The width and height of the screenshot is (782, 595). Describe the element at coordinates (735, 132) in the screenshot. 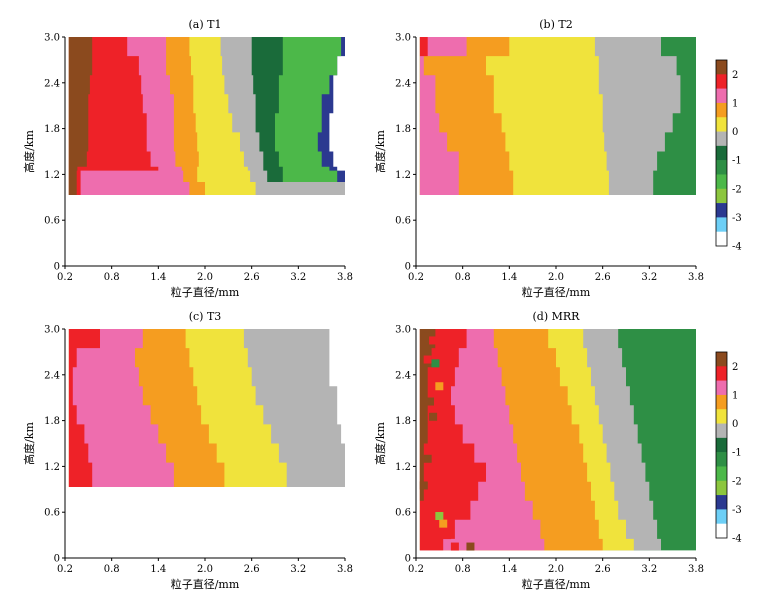

I see `colorbar-tick-label: 0` at that location.